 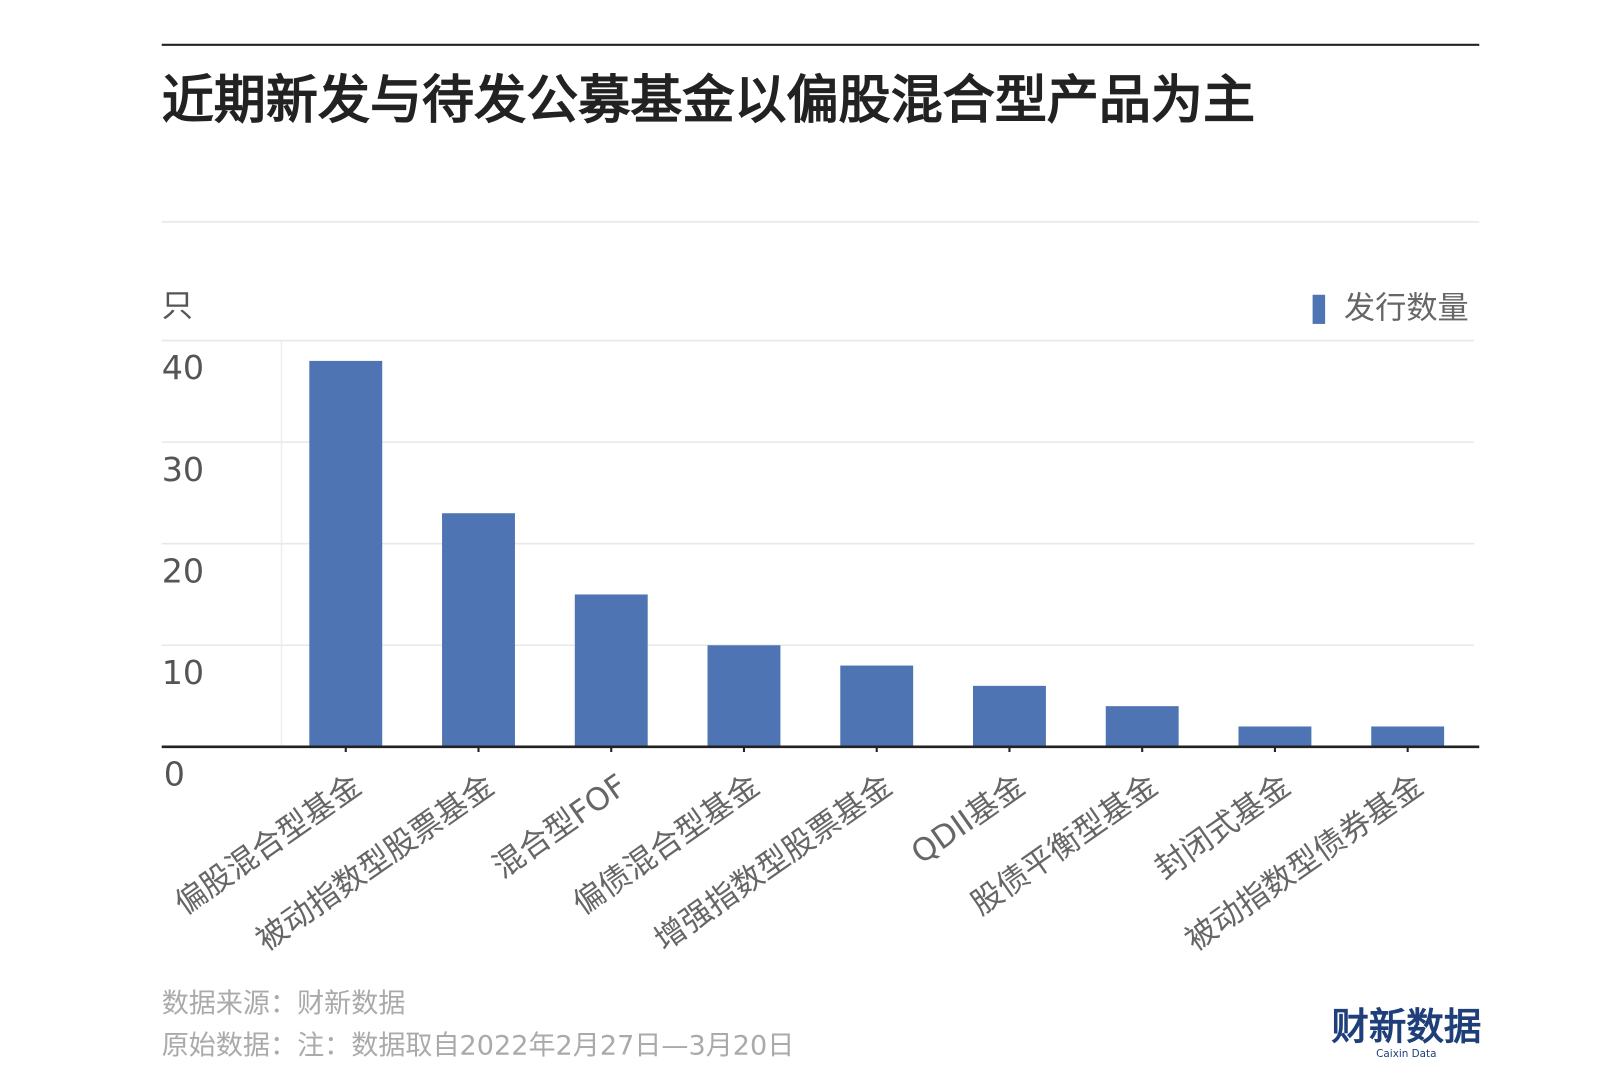 What do you see at coordinates (1406, 1027) in the screenshot?
I see `logo: 财新数据` at bounding box center [1406, 1027].